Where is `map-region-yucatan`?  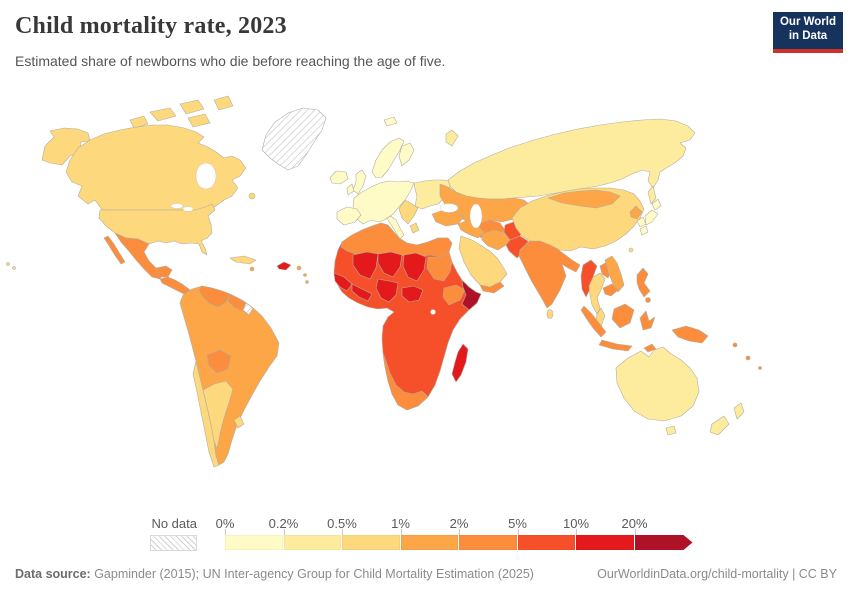 map-region-yucatan is located at coordinates (164, 271).